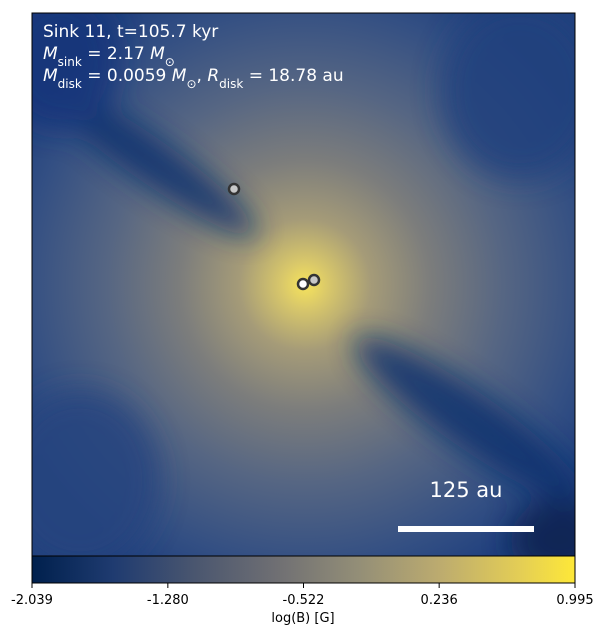 The image size is (604, 640). Describe the element at coordinates (127, 76) in the screenshot. I see `info-text: = 0.0059` at that location.